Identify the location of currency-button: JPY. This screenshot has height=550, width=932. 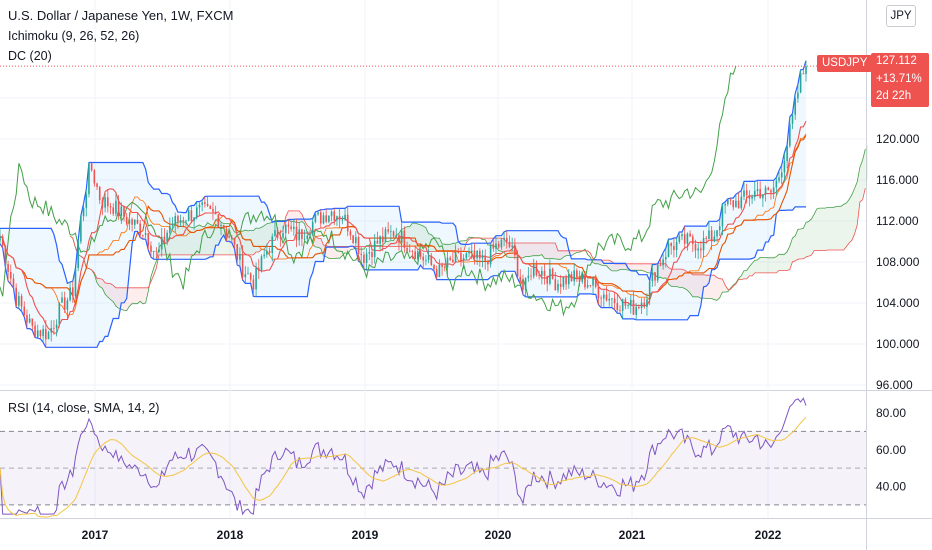
(901, 16).